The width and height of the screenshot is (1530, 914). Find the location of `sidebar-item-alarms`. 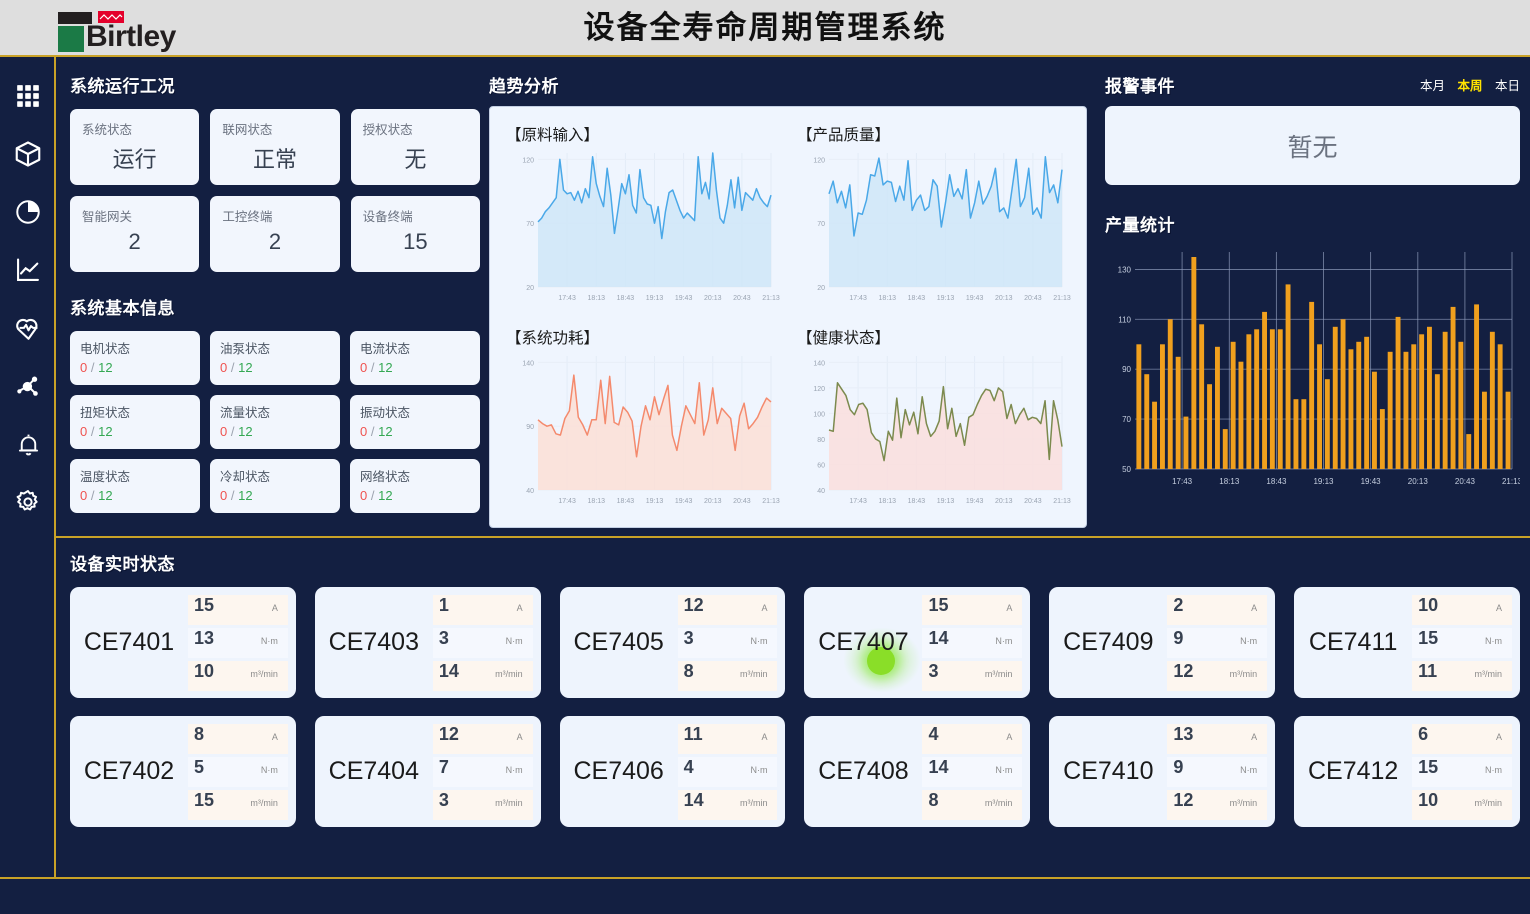

sidebar-item-alarms is located at coordinates (28, 444).